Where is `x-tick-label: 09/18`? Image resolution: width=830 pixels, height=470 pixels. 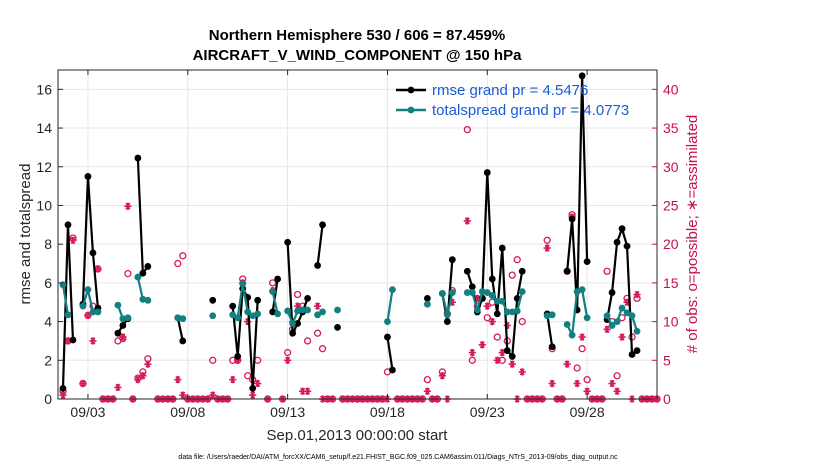
x-tick-label: 09/18 is located at coordinates (387, 412).